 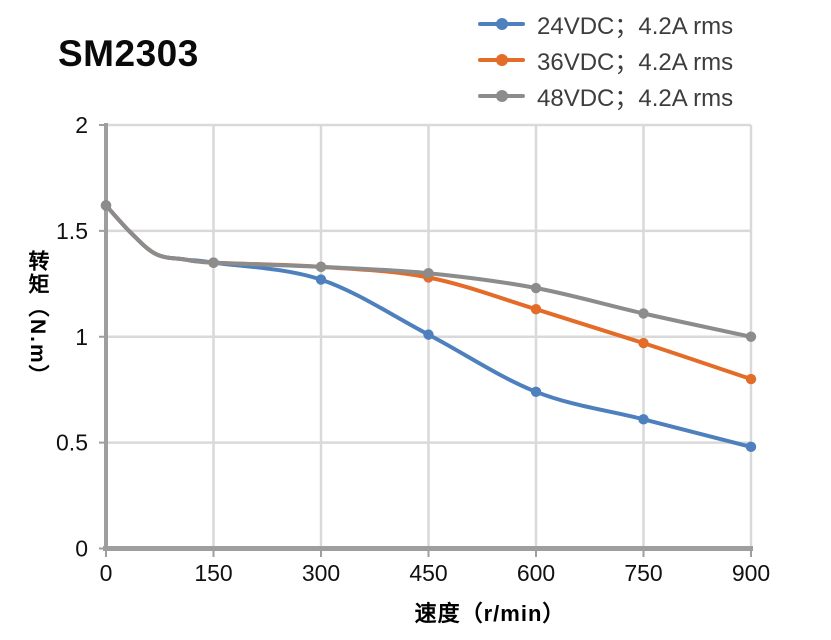 I want to click on legend-item-24vdc: 24VDC；4.2A rms, so click(x=606, y=24).